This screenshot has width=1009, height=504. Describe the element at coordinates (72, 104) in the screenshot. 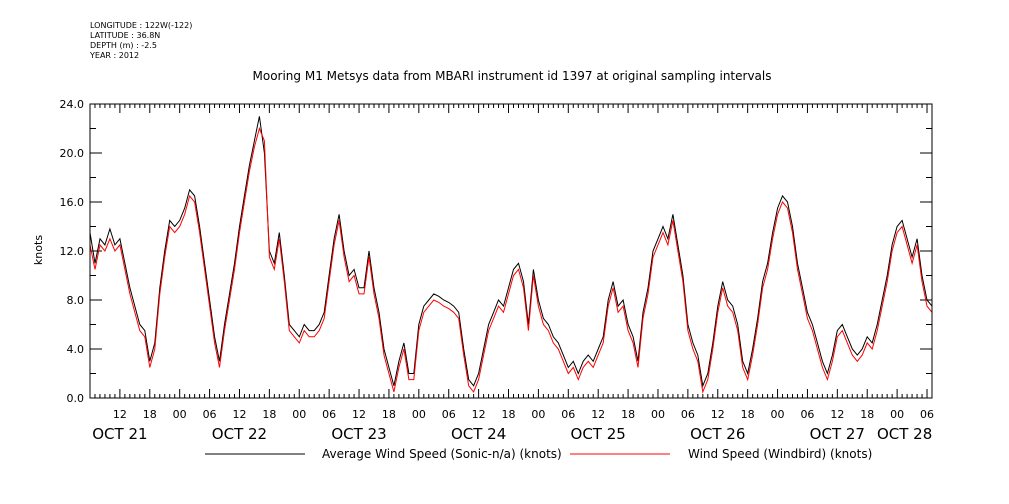

I see `y-tick-label: 24.0` at that location.